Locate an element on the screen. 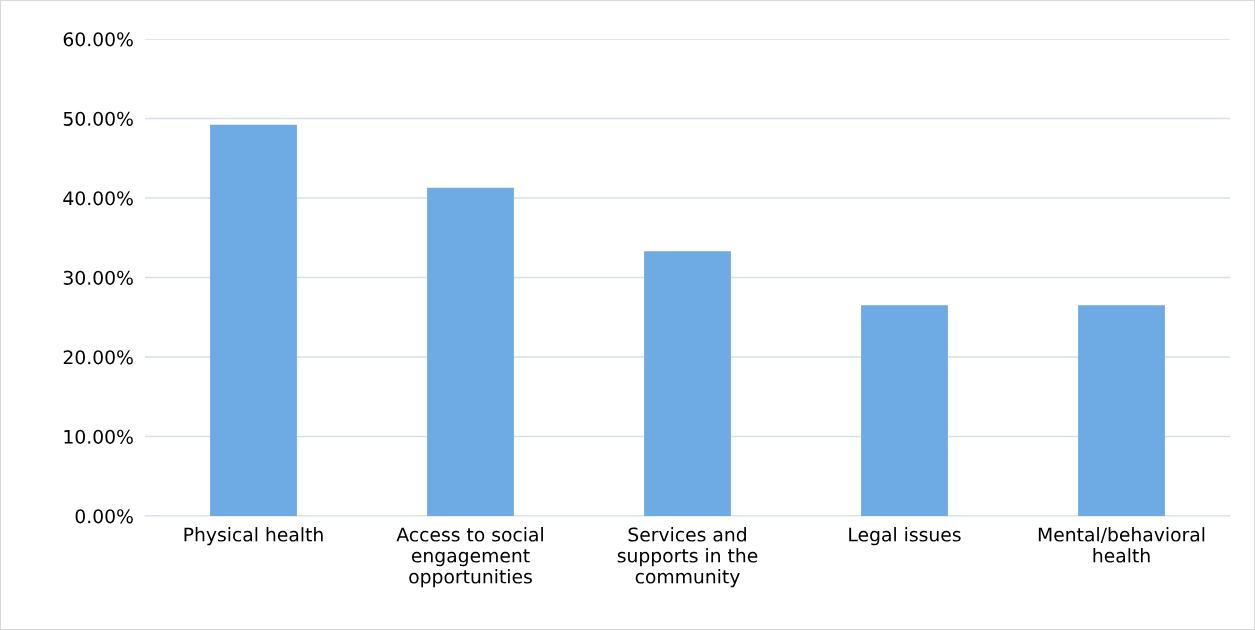  x-tick-label: Mental/behavioral health is located at coordinates (1121, 545).